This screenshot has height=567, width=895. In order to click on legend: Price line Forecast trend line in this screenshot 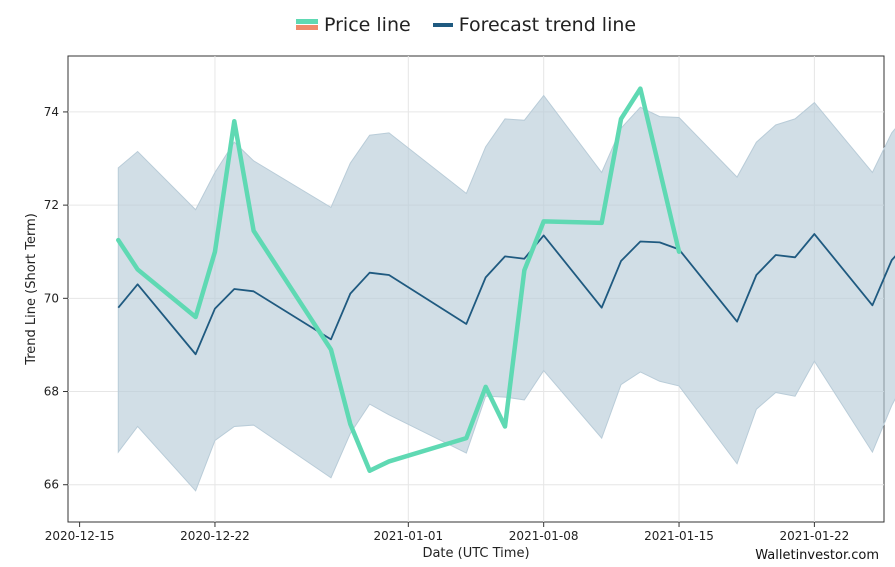, I will do `click(477, 25)`.